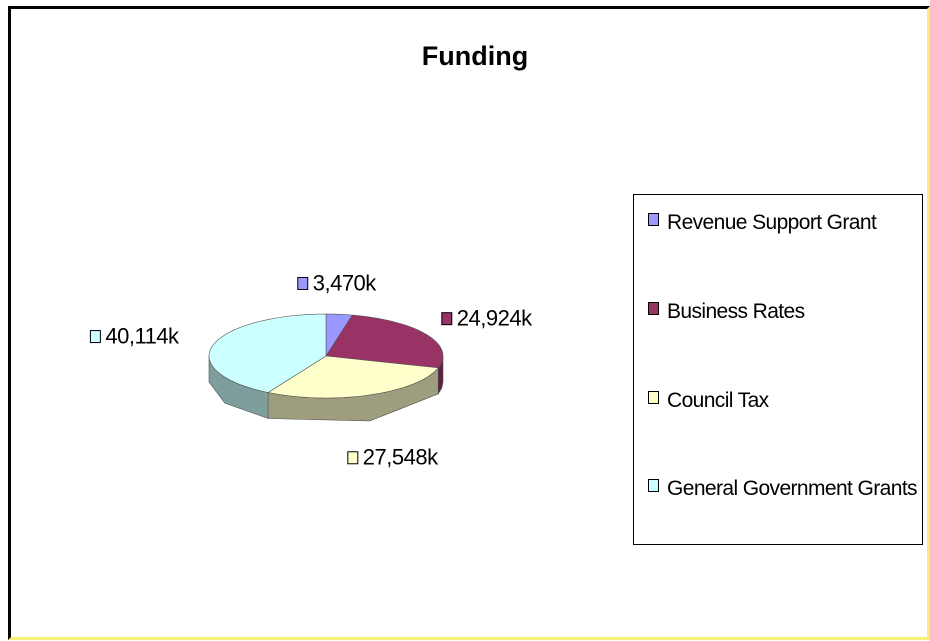 The width and height of the screenshot is (930, 641). I want to click on legend-label: Revenue Support Grant, so click(772, 222).